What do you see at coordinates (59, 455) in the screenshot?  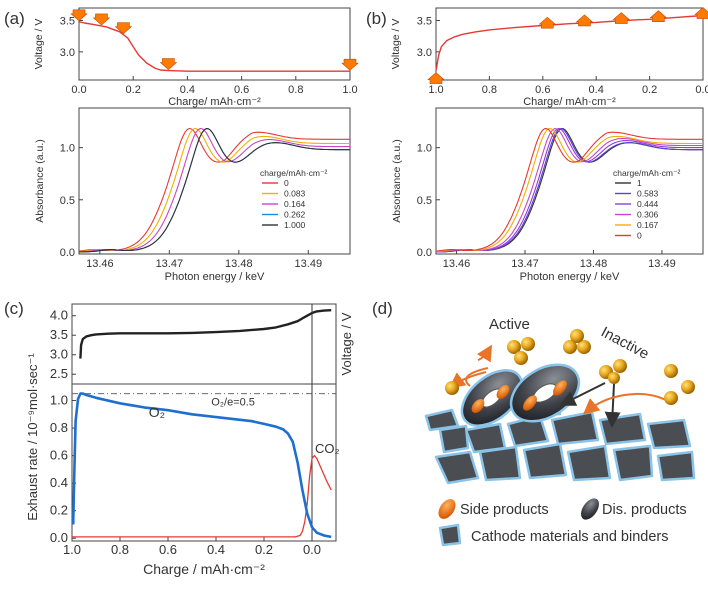 I see `y-tick-label: 0.6` at bounding box center [59, 455].